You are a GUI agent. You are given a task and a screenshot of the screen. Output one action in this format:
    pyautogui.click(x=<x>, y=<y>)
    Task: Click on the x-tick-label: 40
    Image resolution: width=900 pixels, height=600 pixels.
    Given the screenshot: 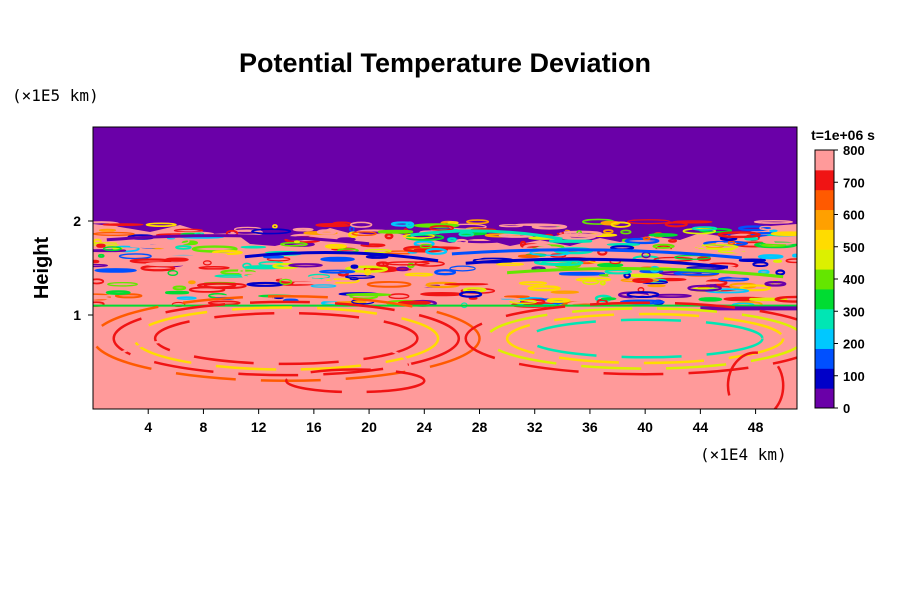 What is the action you would take?
    pyautogui.click(x=645, y=427)
    